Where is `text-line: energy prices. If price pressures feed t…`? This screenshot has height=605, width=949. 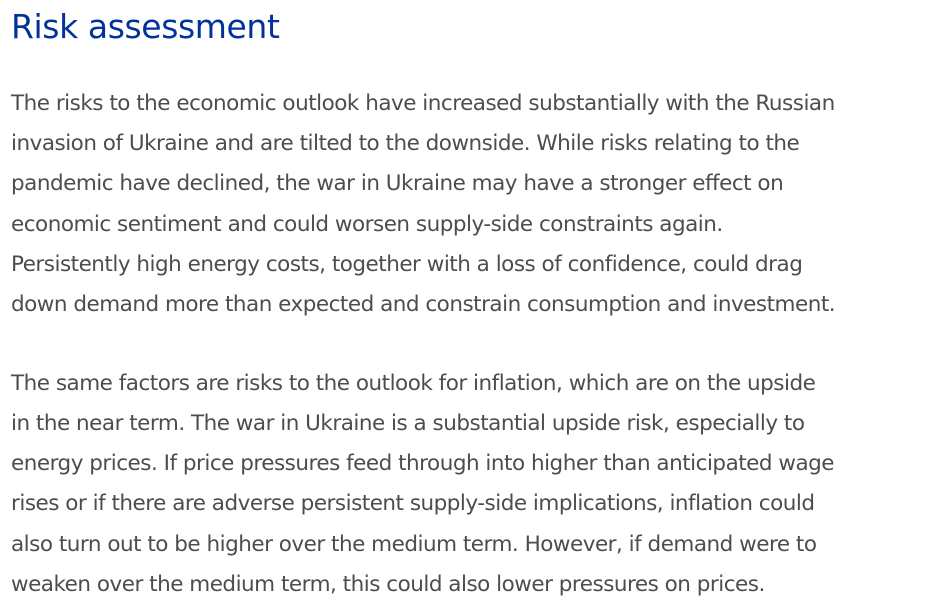
text-line: energy prices. If price pressures feed t… is located at coordinates (423, 464).